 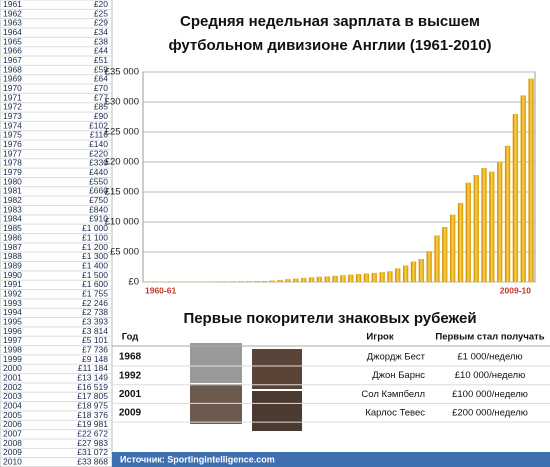 What do you see at coordinates (98, 219) in the screenshot?
I see `wage: £910` at bounding box center [98, 219].